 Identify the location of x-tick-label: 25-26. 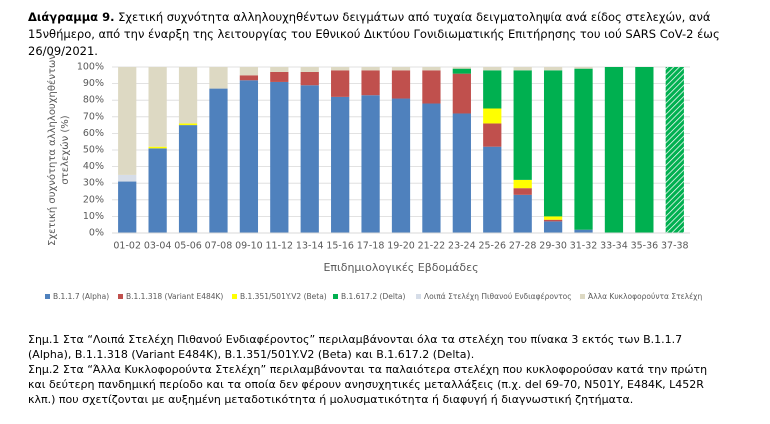
(492, 246).